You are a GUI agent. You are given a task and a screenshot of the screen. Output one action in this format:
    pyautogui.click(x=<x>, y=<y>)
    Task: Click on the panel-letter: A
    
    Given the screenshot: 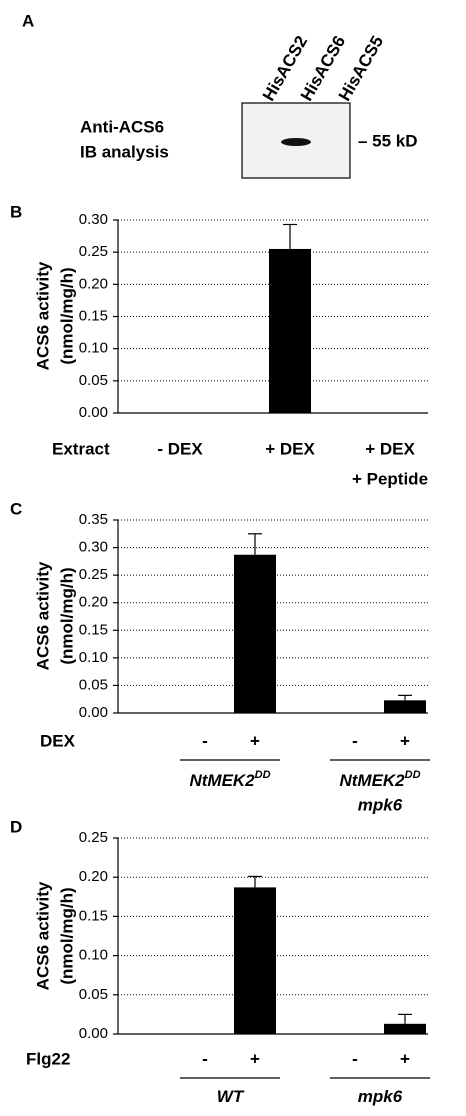 What is the action you would take?
    pyautogui.click(x=28, y=20)
    